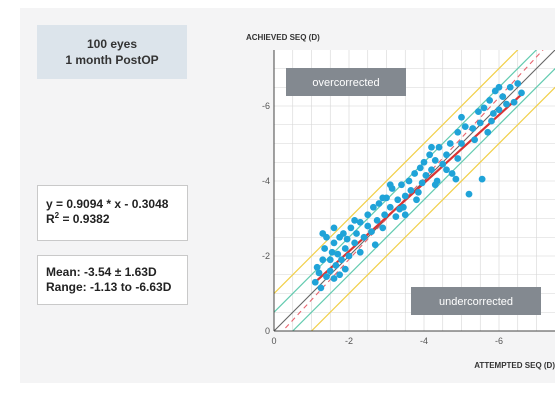 Image resolution: width=555 pixels, height=393 pixels. What do you see at coordinates (266, 256) in the screenshot?
I see `y-tick-label: -2` at bounding box center [266, 256].